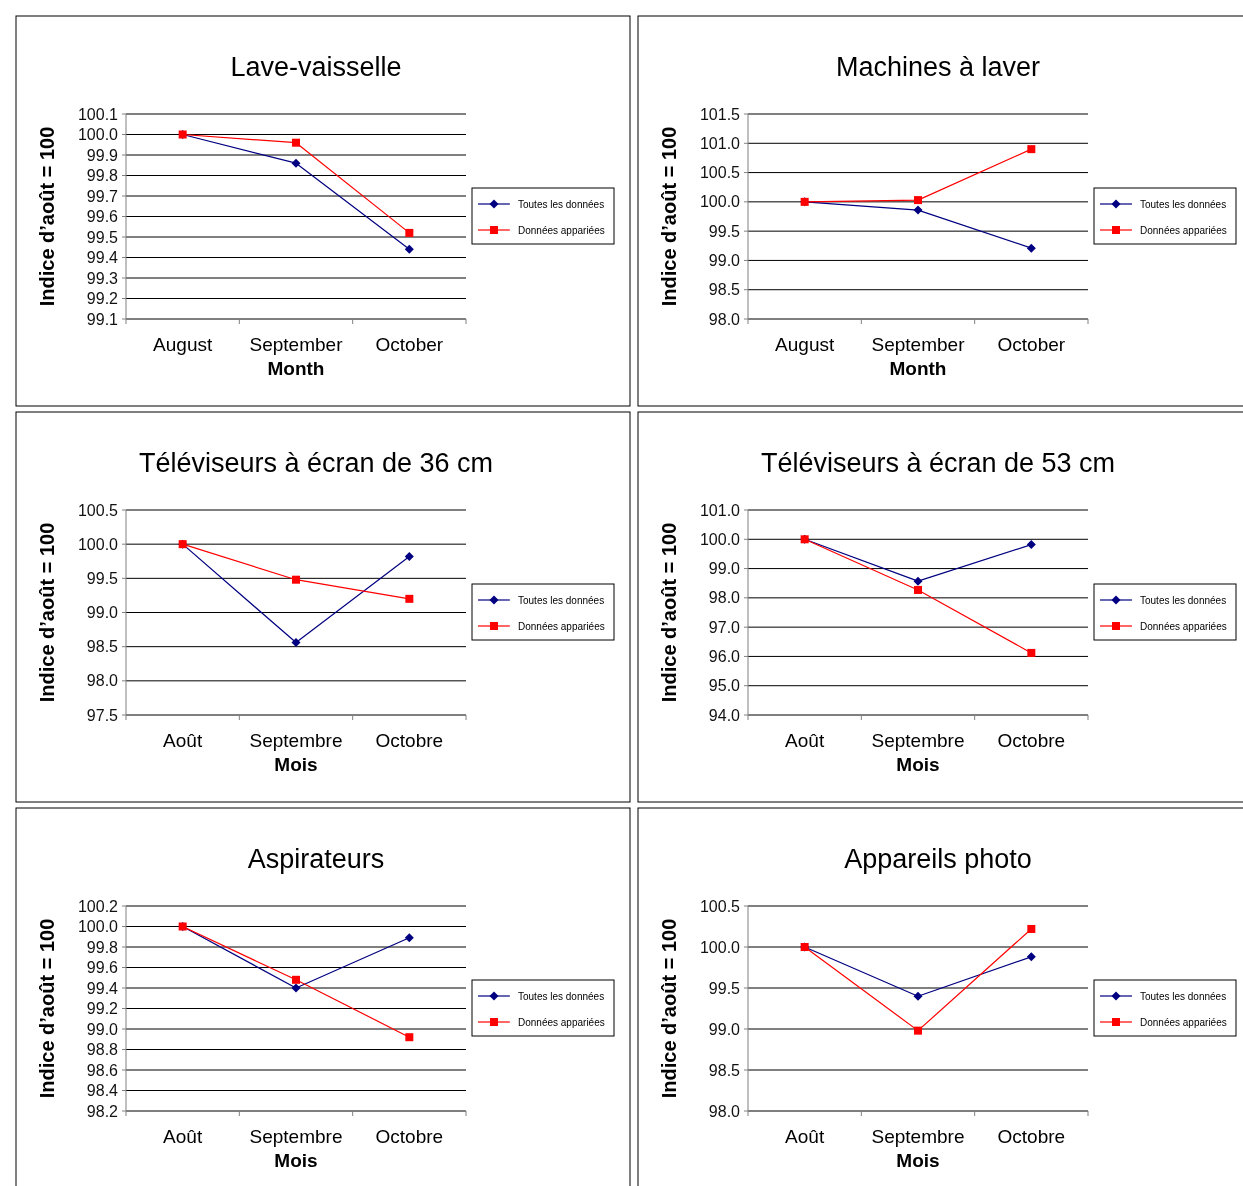  I want to click on y-tick-label: 98.6, so click(102, 1070).